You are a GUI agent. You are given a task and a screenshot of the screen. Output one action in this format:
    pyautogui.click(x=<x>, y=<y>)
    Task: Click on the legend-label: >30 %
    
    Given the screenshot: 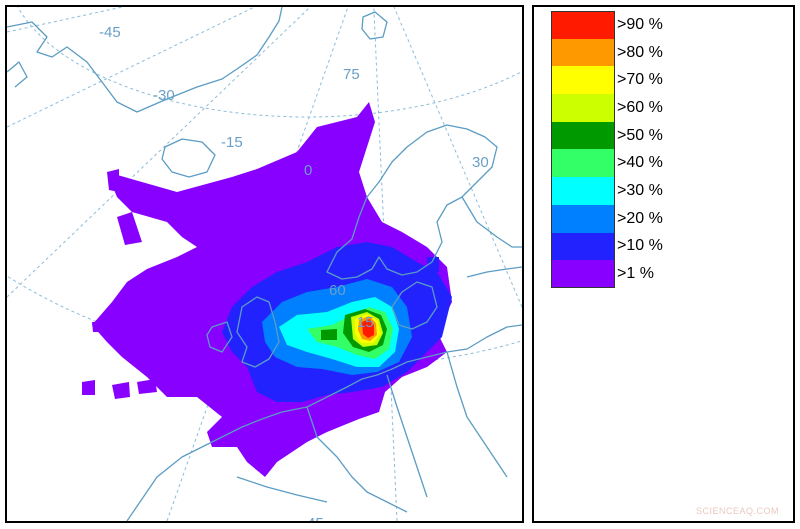 What is the action you would take?
    pyautogui.click(x=640, y=190)
    